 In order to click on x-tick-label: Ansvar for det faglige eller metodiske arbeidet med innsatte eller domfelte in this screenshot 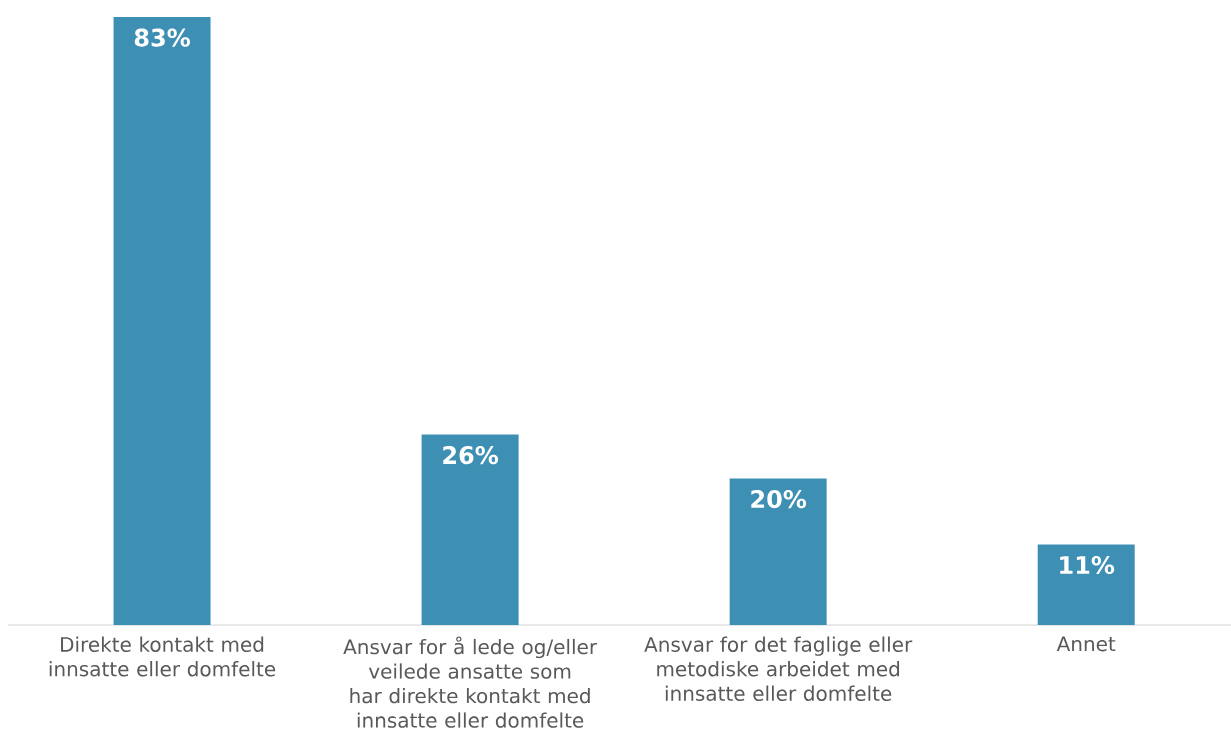, I will do `click(778, 668)`.